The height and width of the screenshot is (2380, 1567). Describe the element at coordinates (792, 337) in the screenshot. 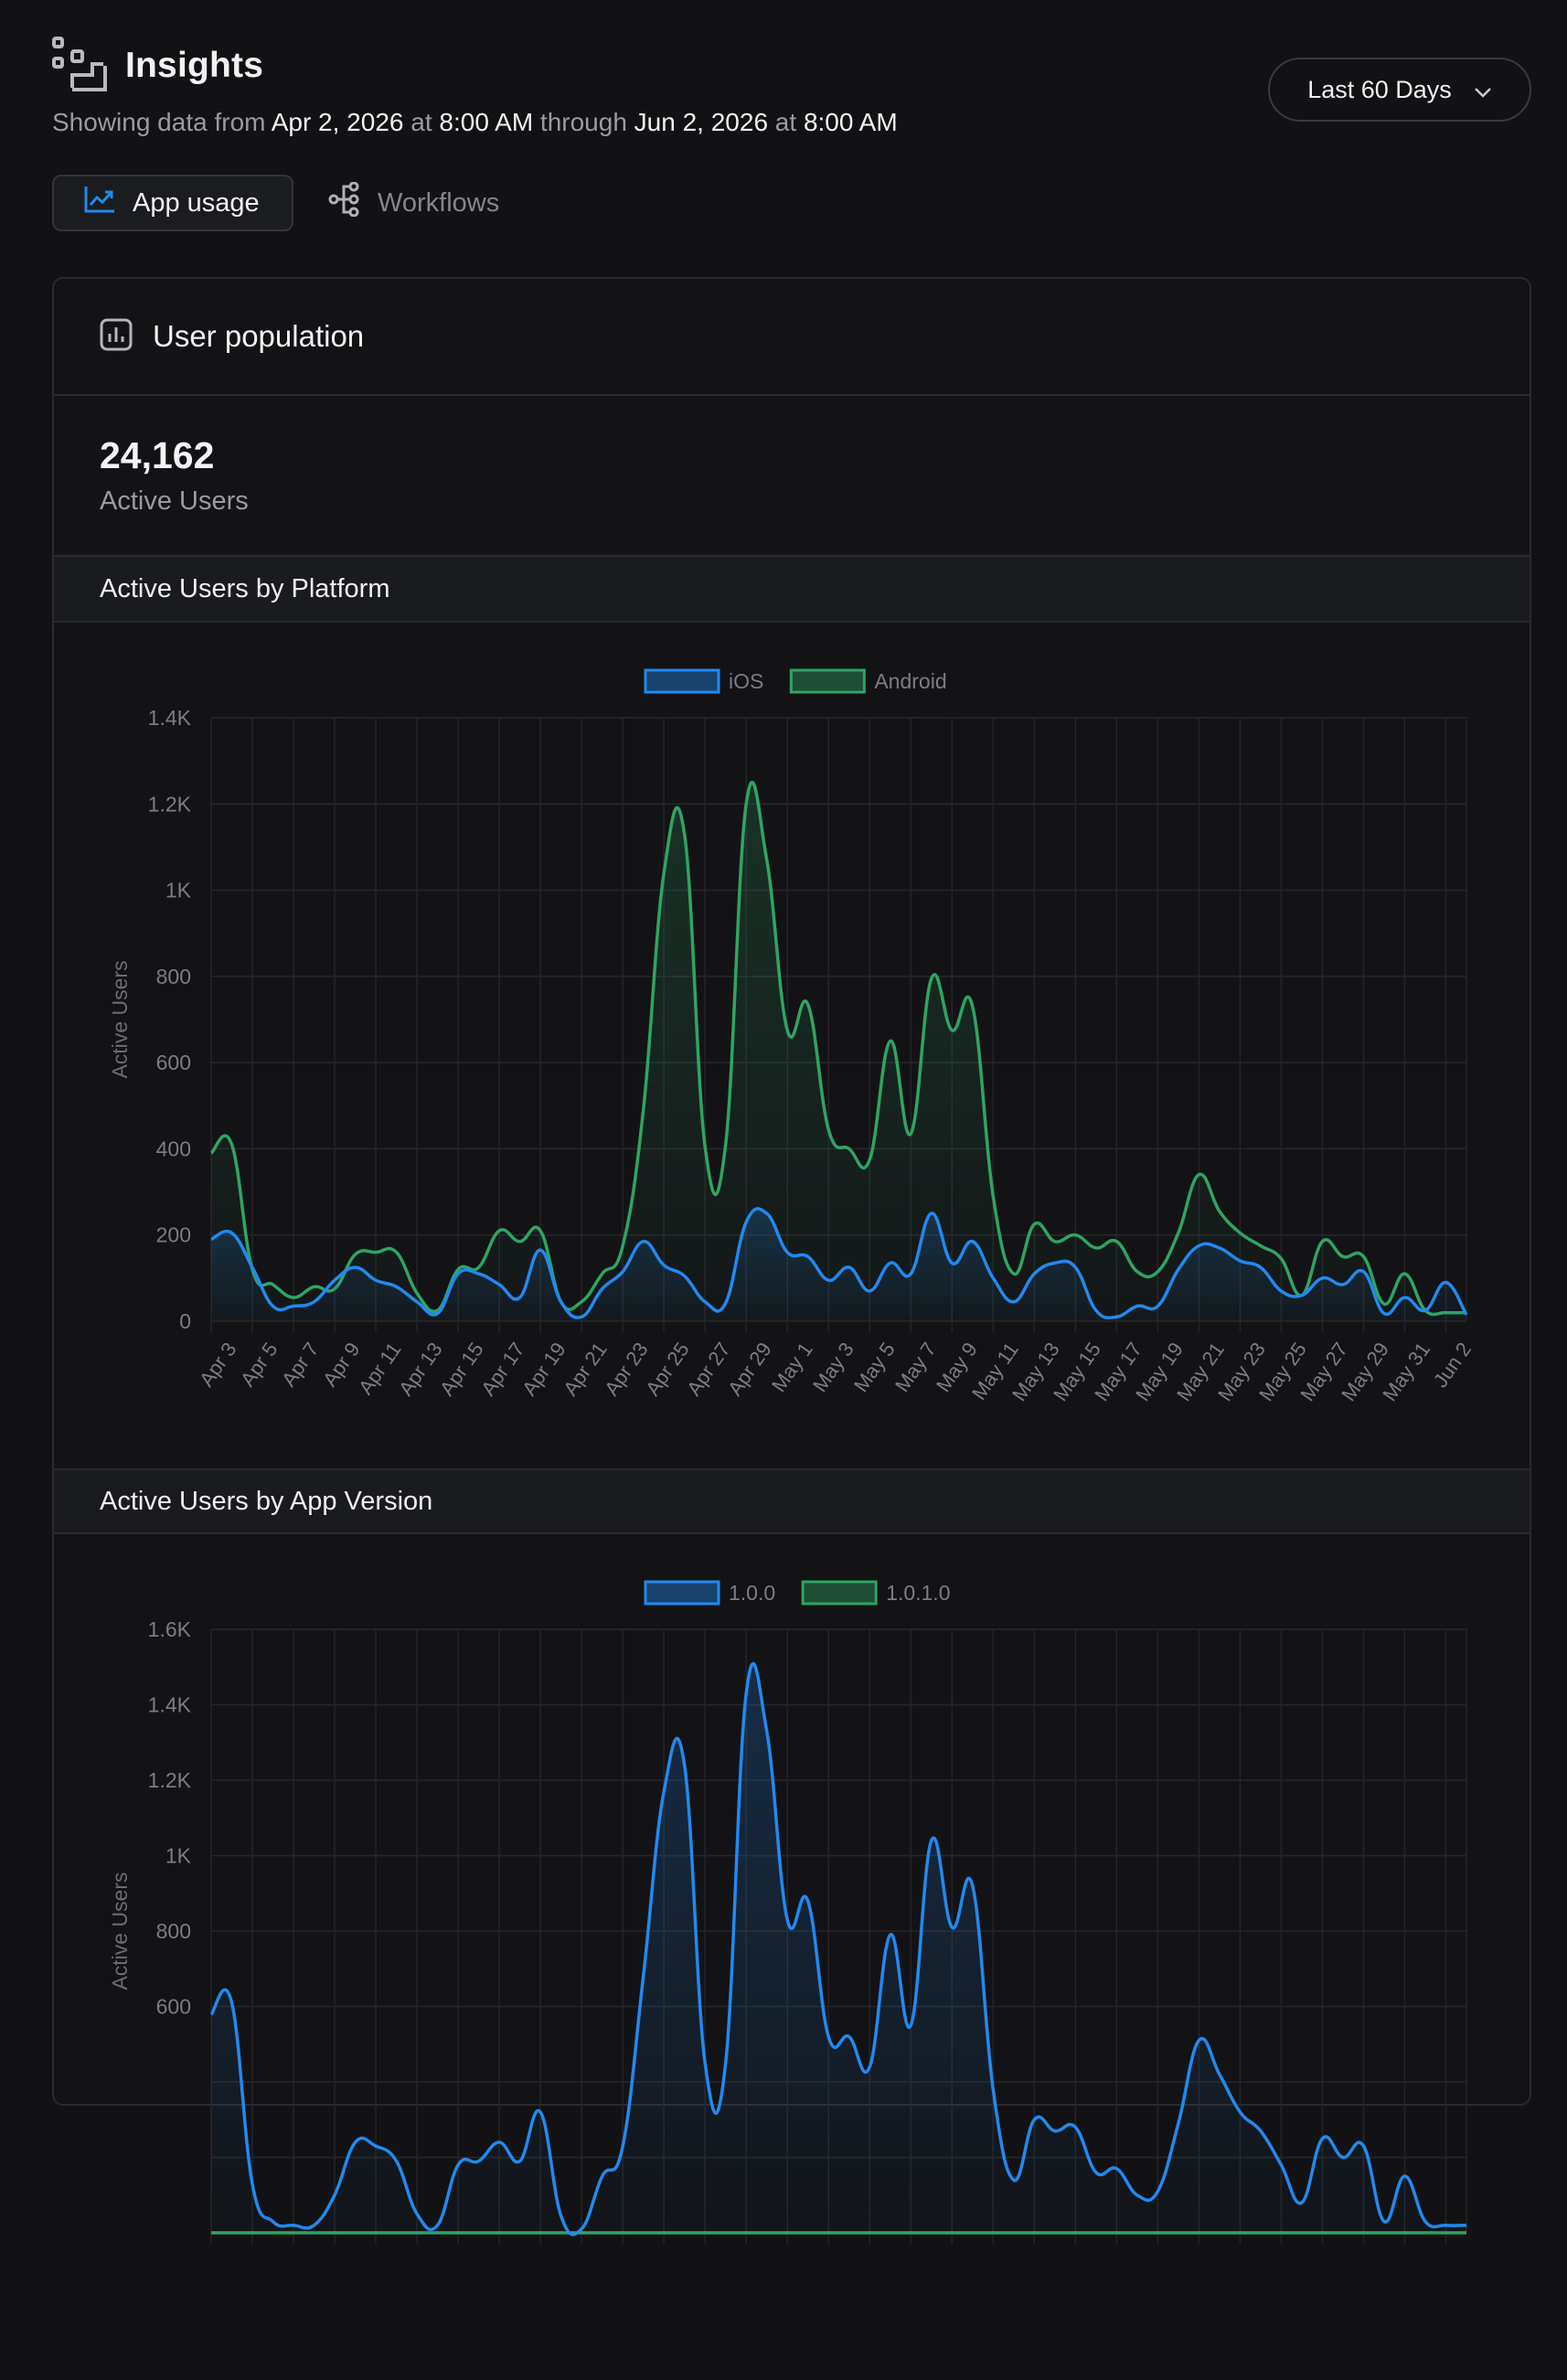

I see `panel-header: User population` at that location.